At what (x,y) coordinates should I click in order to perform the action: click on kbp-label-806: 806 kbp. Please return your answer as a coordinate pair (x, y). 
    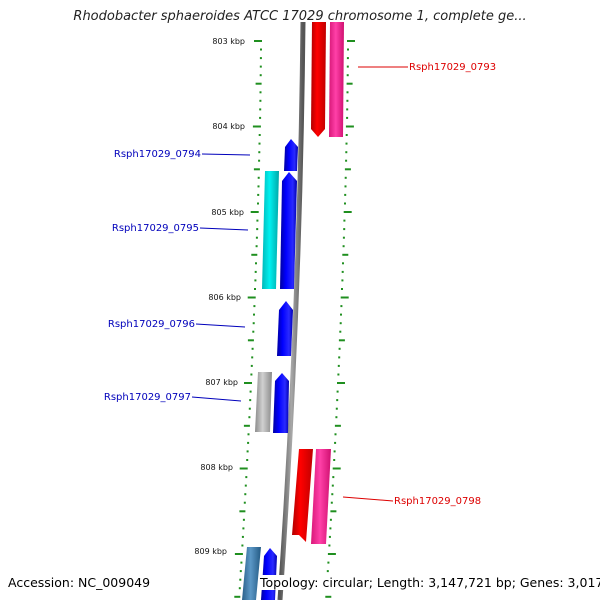
    Looking at the image, I should click on (224, 297).